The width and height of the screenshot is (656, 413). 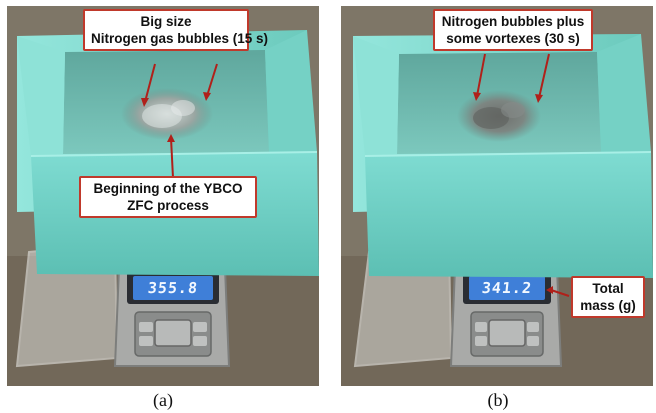 What do you see at coordinates (176, 30) in the screenshot?
I see `callout-bubbles-a: Big size Nitrogen gas bubbles (15 s)` at bounding box center [176, 30].